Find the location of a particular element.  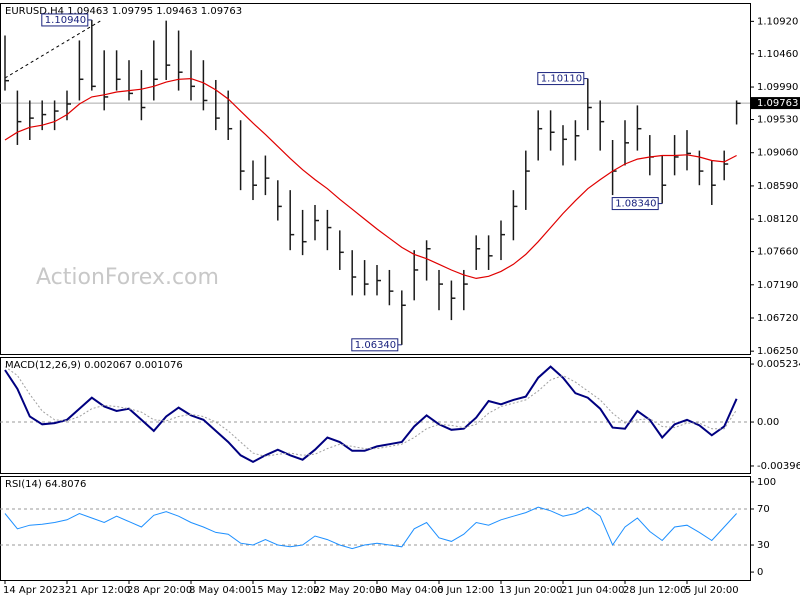

y-tick-label: 1.06250 is located at coordinates (777, 351).